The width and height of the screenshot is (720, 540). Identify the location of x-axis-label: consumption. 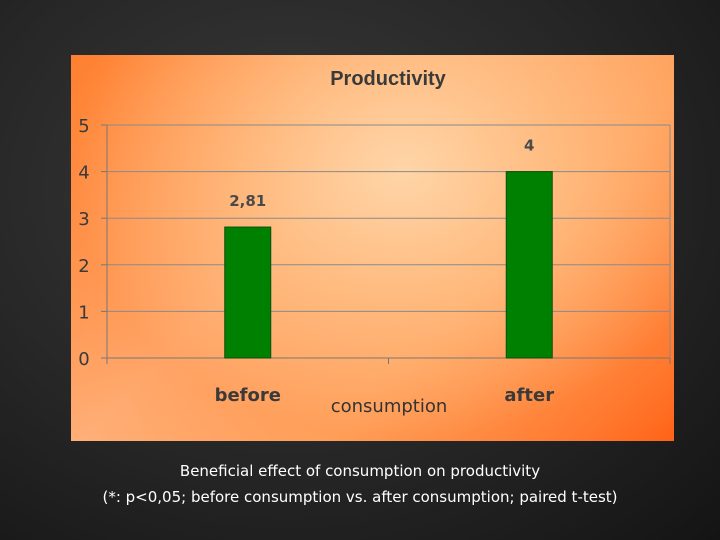
(389, 406).